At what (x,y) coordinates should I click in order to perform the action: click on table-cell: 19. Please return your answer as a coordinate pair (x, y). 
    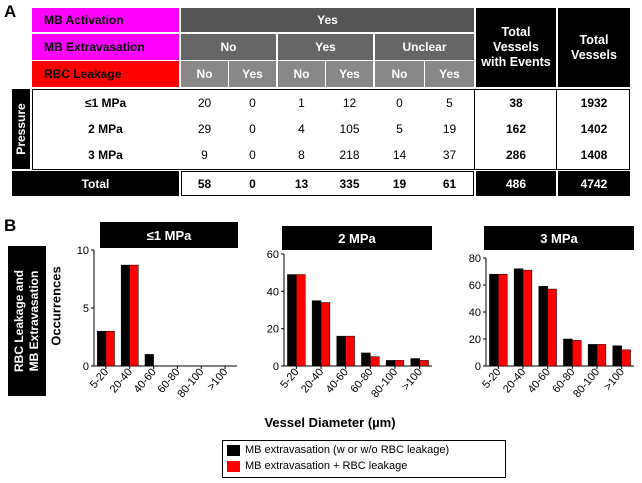
    Looking at the image, I should click on (449, 129).